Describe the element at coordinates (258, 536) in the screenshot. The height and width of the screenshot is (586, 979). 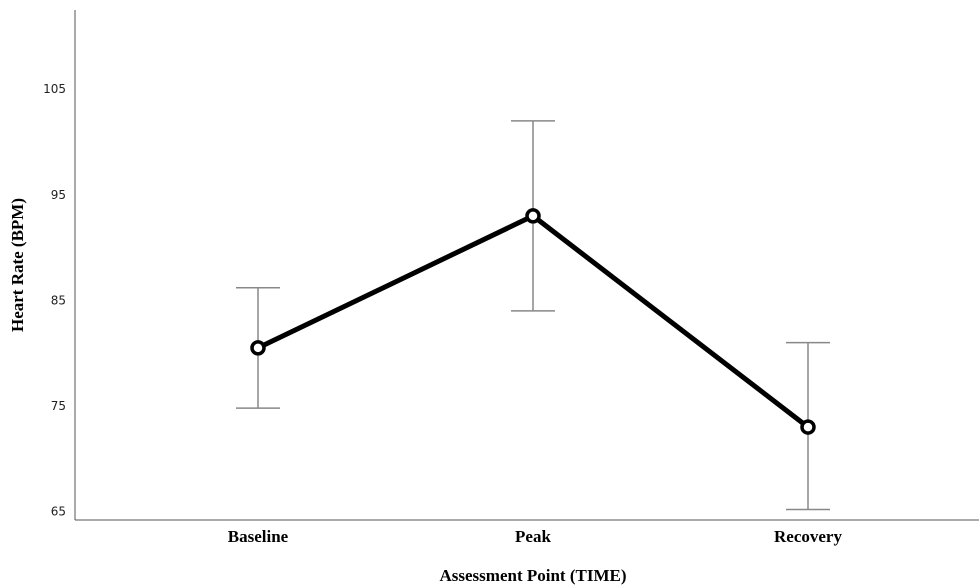
I see `x-tick-label: Baseline` at that location.